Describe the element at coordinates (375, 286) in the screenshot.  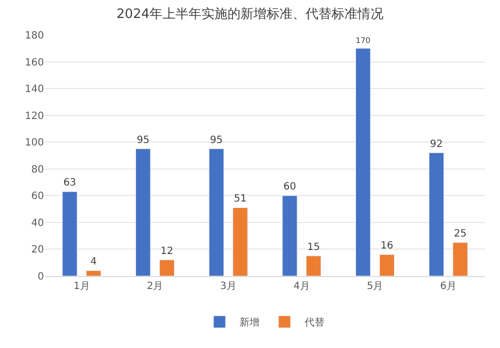
I see `x-tick-label: 5月` at that location.